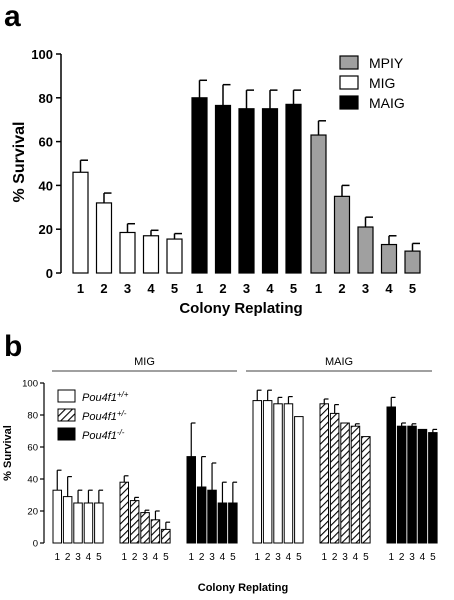 This screenshot has height=600, width=454. I want to click on panel-a-y-tick-label: 40, so click(46, 185).